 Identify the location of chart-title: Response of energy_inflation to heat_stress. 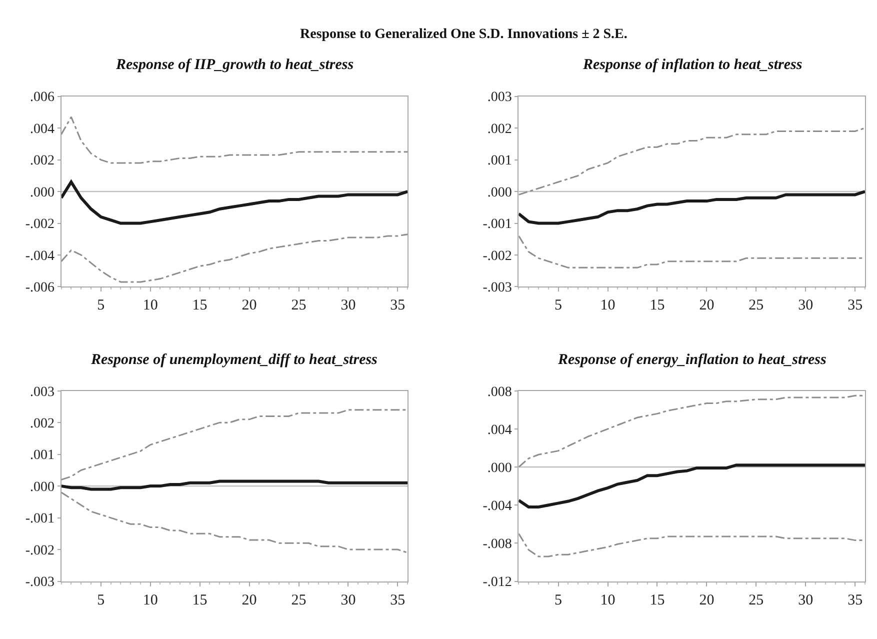
(692, 360).